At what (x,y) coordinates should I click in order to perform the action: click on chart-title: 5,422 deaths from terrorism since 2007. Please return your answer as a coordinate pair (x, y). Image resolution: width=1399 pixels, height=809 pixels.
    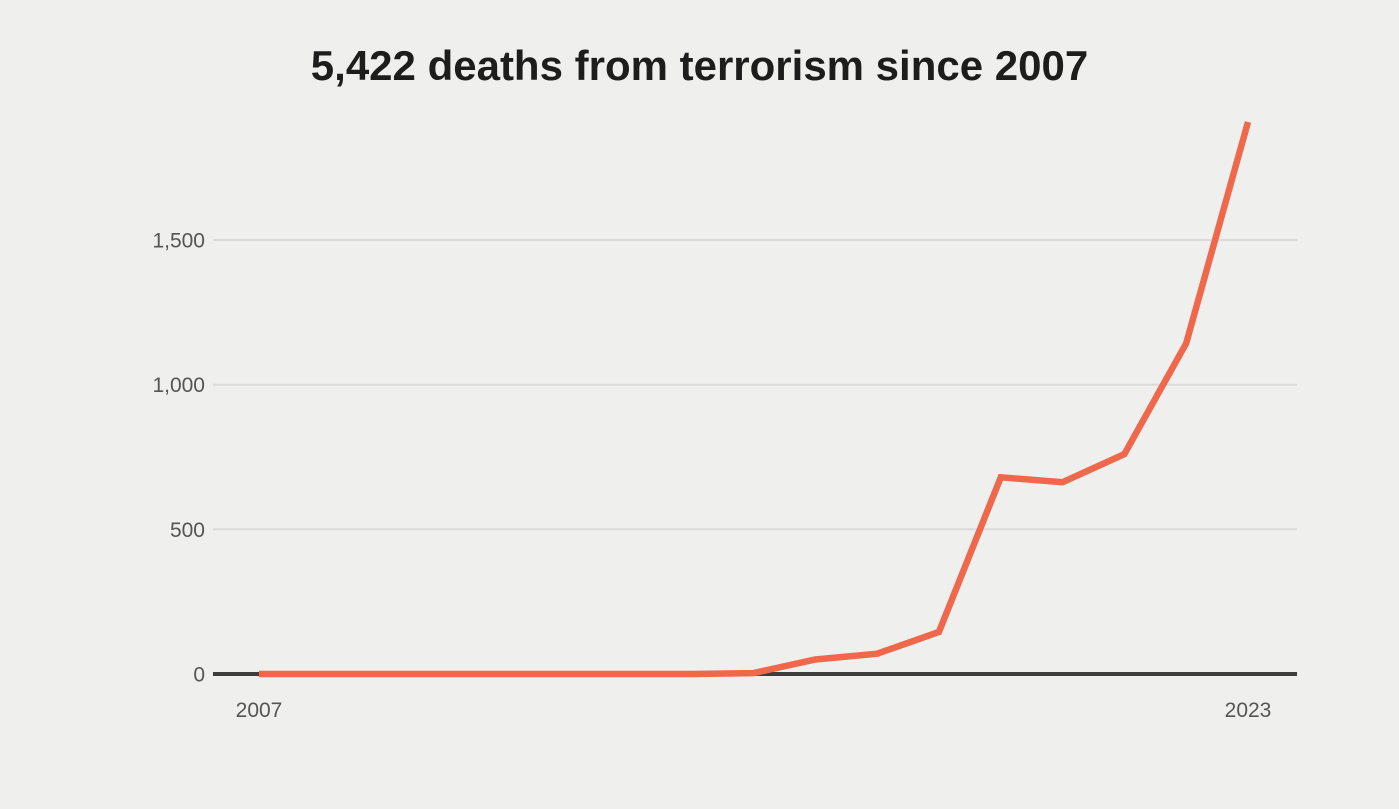
    Looking at the image, I should click on (699, 65).